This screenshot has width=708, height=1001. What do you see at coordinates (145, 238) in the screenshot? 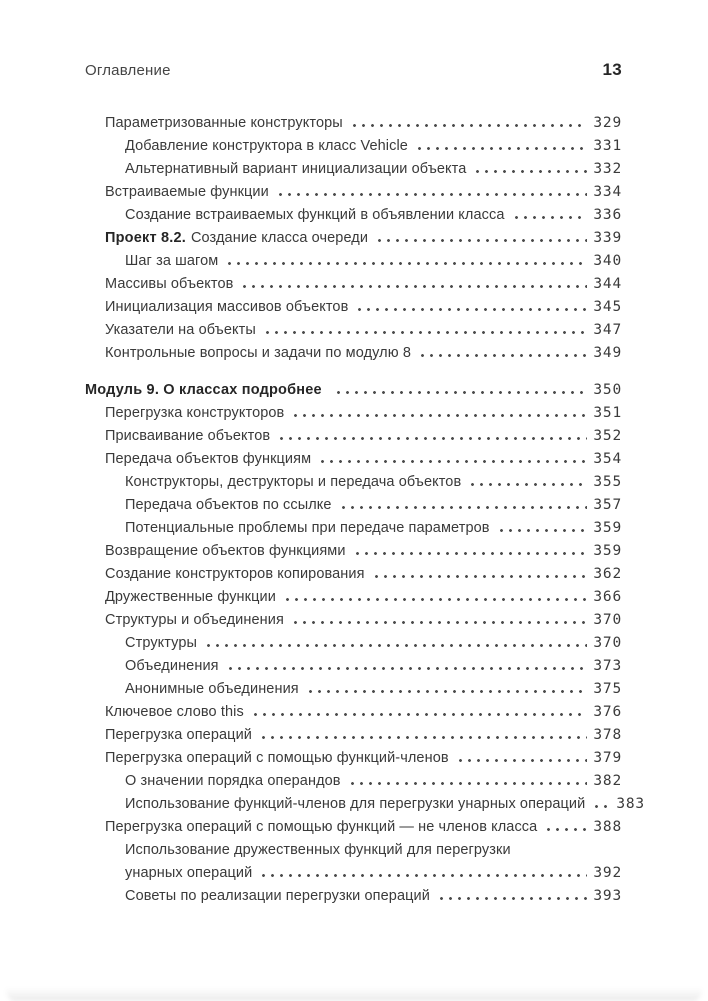
I see `toc-entry-bold-prefix: Проект 8.2.` at bounding box center [145, 238].